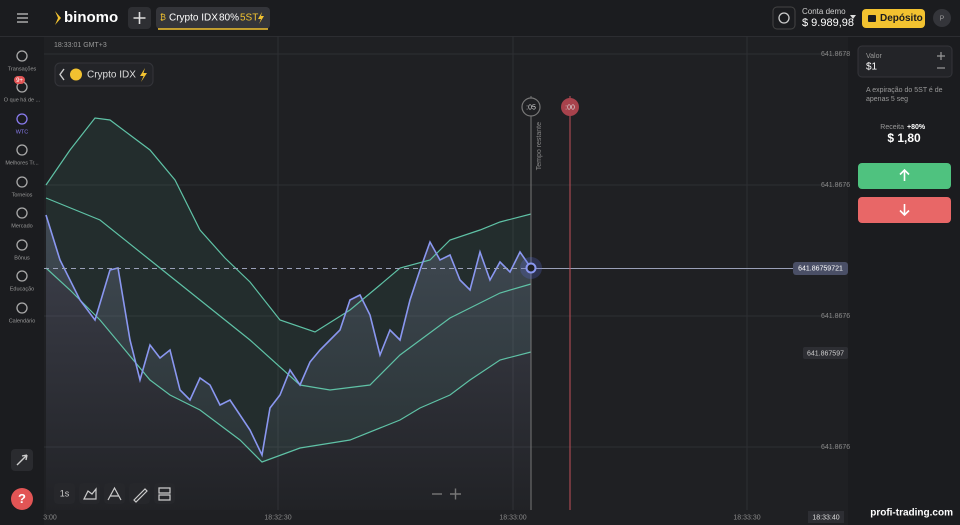 The image size is (960, 525). I want to click on timer-circle, so click(531, 107).